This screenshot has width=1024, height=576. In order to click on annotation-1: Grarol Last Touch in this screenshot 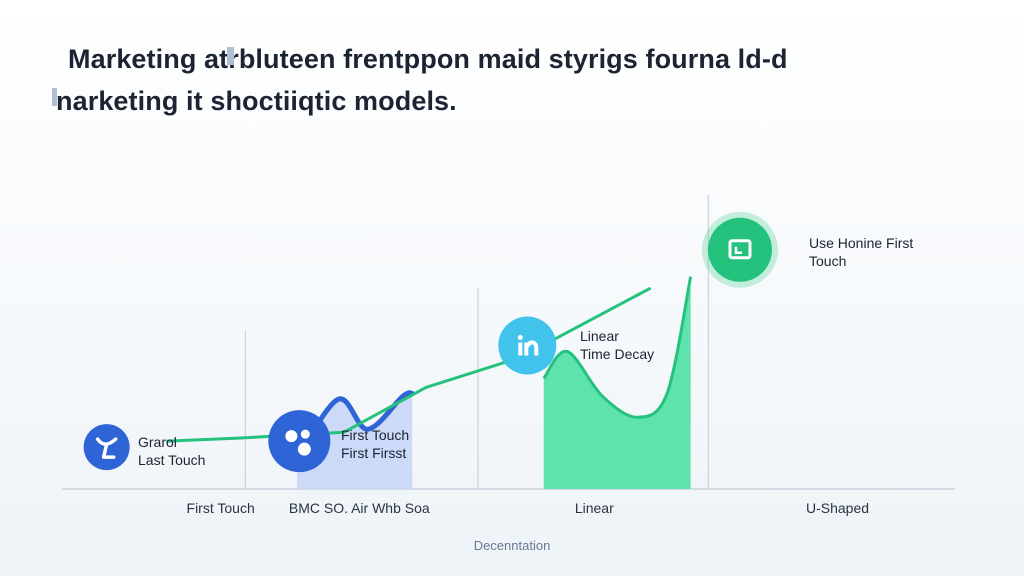, I will do `click(144, 447)`.